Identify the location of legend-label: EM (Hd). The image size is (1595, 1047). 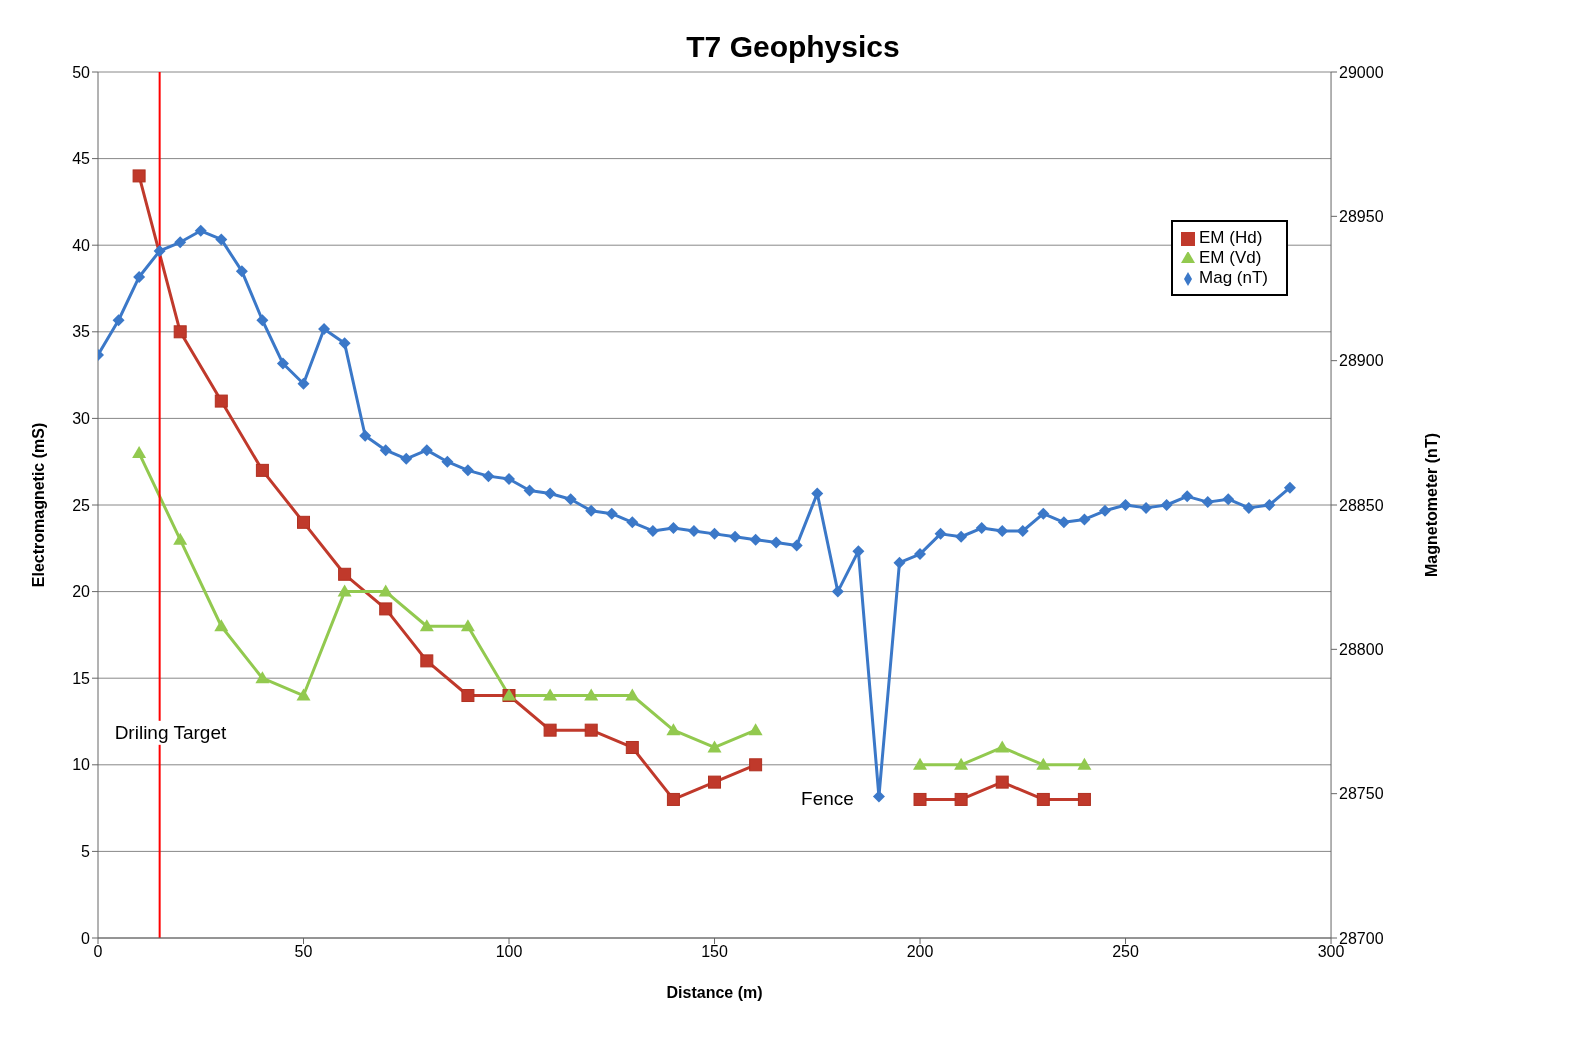
(1231, 237).